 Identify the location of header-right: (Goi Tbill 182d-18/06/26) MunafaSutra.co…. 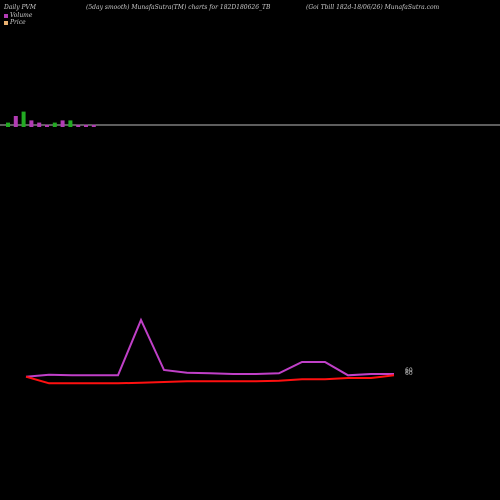
(373, 7).